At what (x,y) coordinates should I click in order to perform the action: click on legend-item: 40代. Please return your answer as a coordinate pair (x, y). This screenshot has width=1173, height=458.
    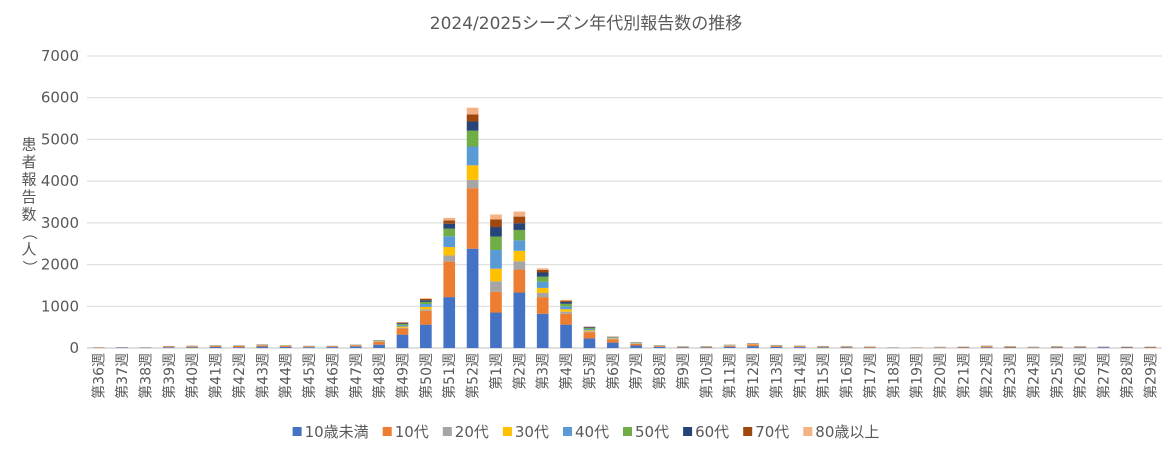
    Looking at the image, I should click on (586, 432).